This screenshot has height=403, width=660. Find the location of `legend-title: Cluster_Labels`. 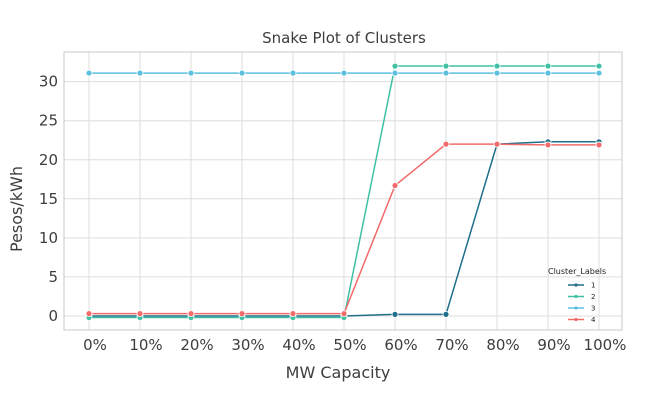

legend-title: Cluster_Labels is located at coordinates (577, 271).